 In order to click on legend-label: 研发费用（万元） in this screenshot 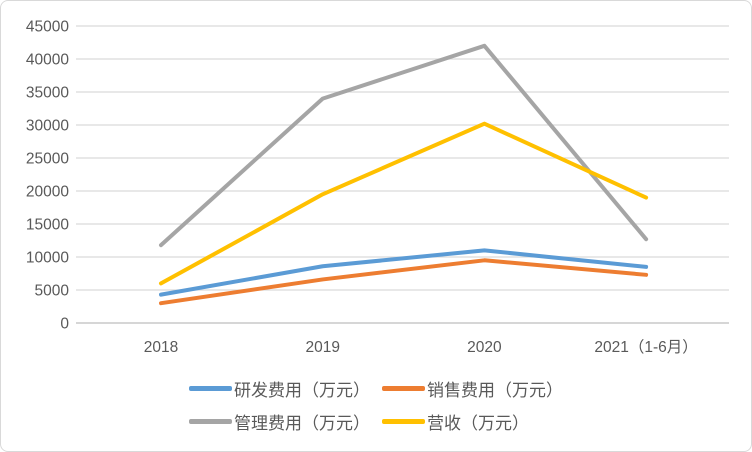, I will do `click(302, 390)`.